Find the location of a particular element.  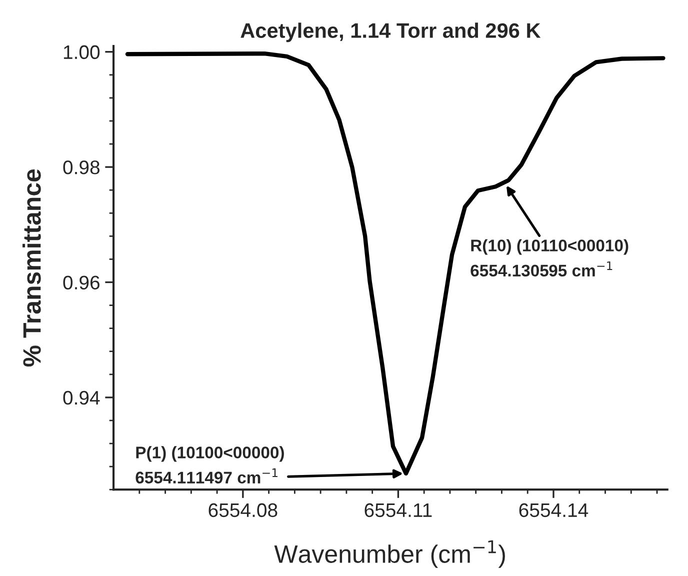

y-axis-title: % Transmittance is located at coordinates (31, 268).